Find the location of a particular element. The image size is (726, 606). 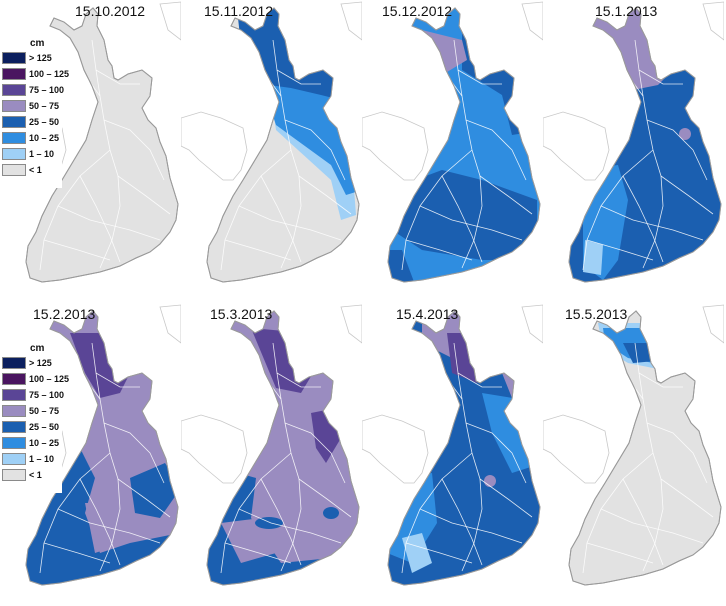

legend-item: 100 – 125 is located at coordinates (35, 379).